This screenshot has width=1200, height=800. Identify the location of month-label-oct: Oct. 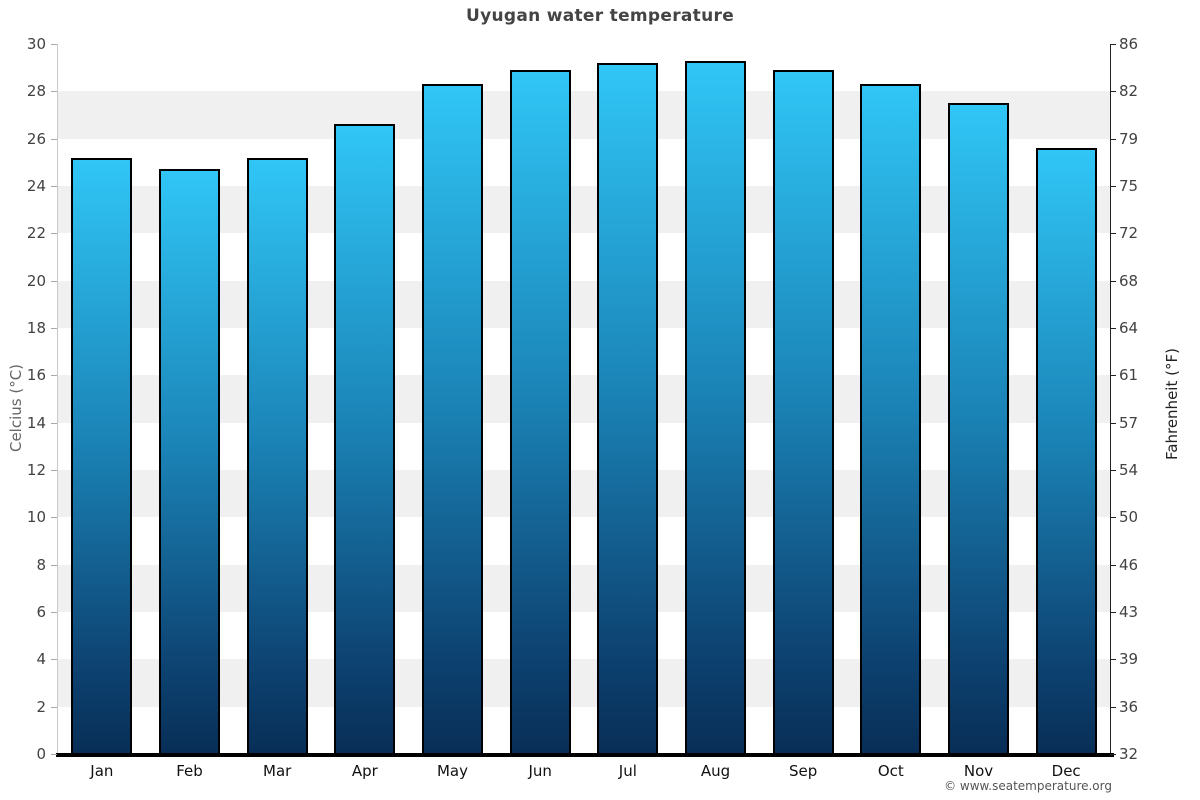
(890, 771).